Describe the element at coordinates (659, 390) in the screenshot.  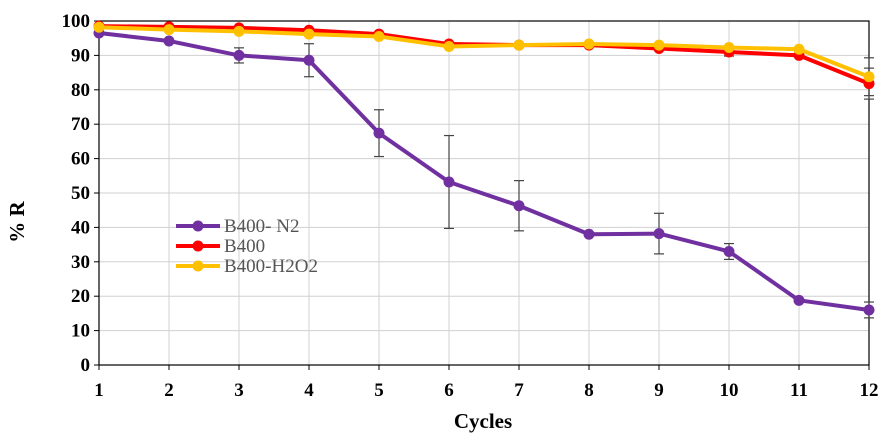
I see `x-tick-label: 9` at that location.